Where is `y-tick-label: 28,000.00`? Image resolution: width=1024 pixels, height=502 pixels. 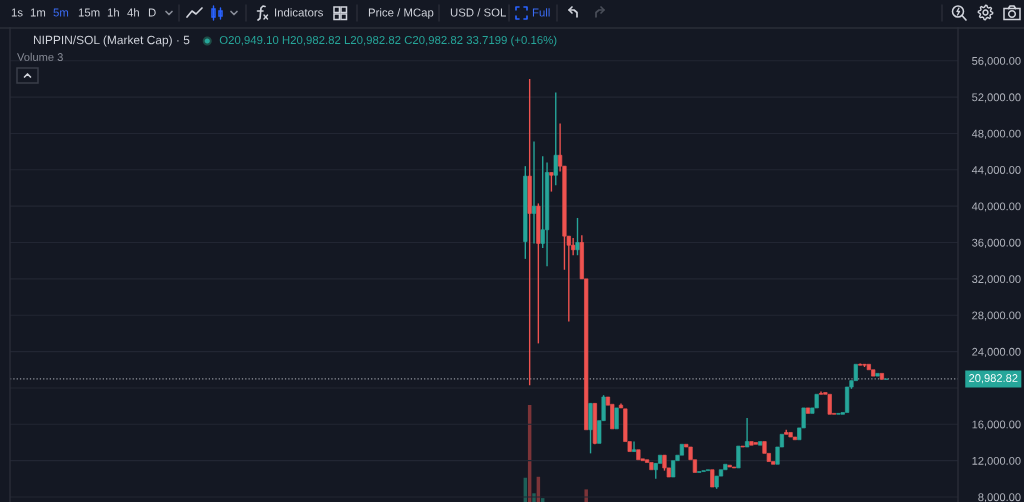 y-tick-label: 28,000.00 is located at coordinates (996, 316).